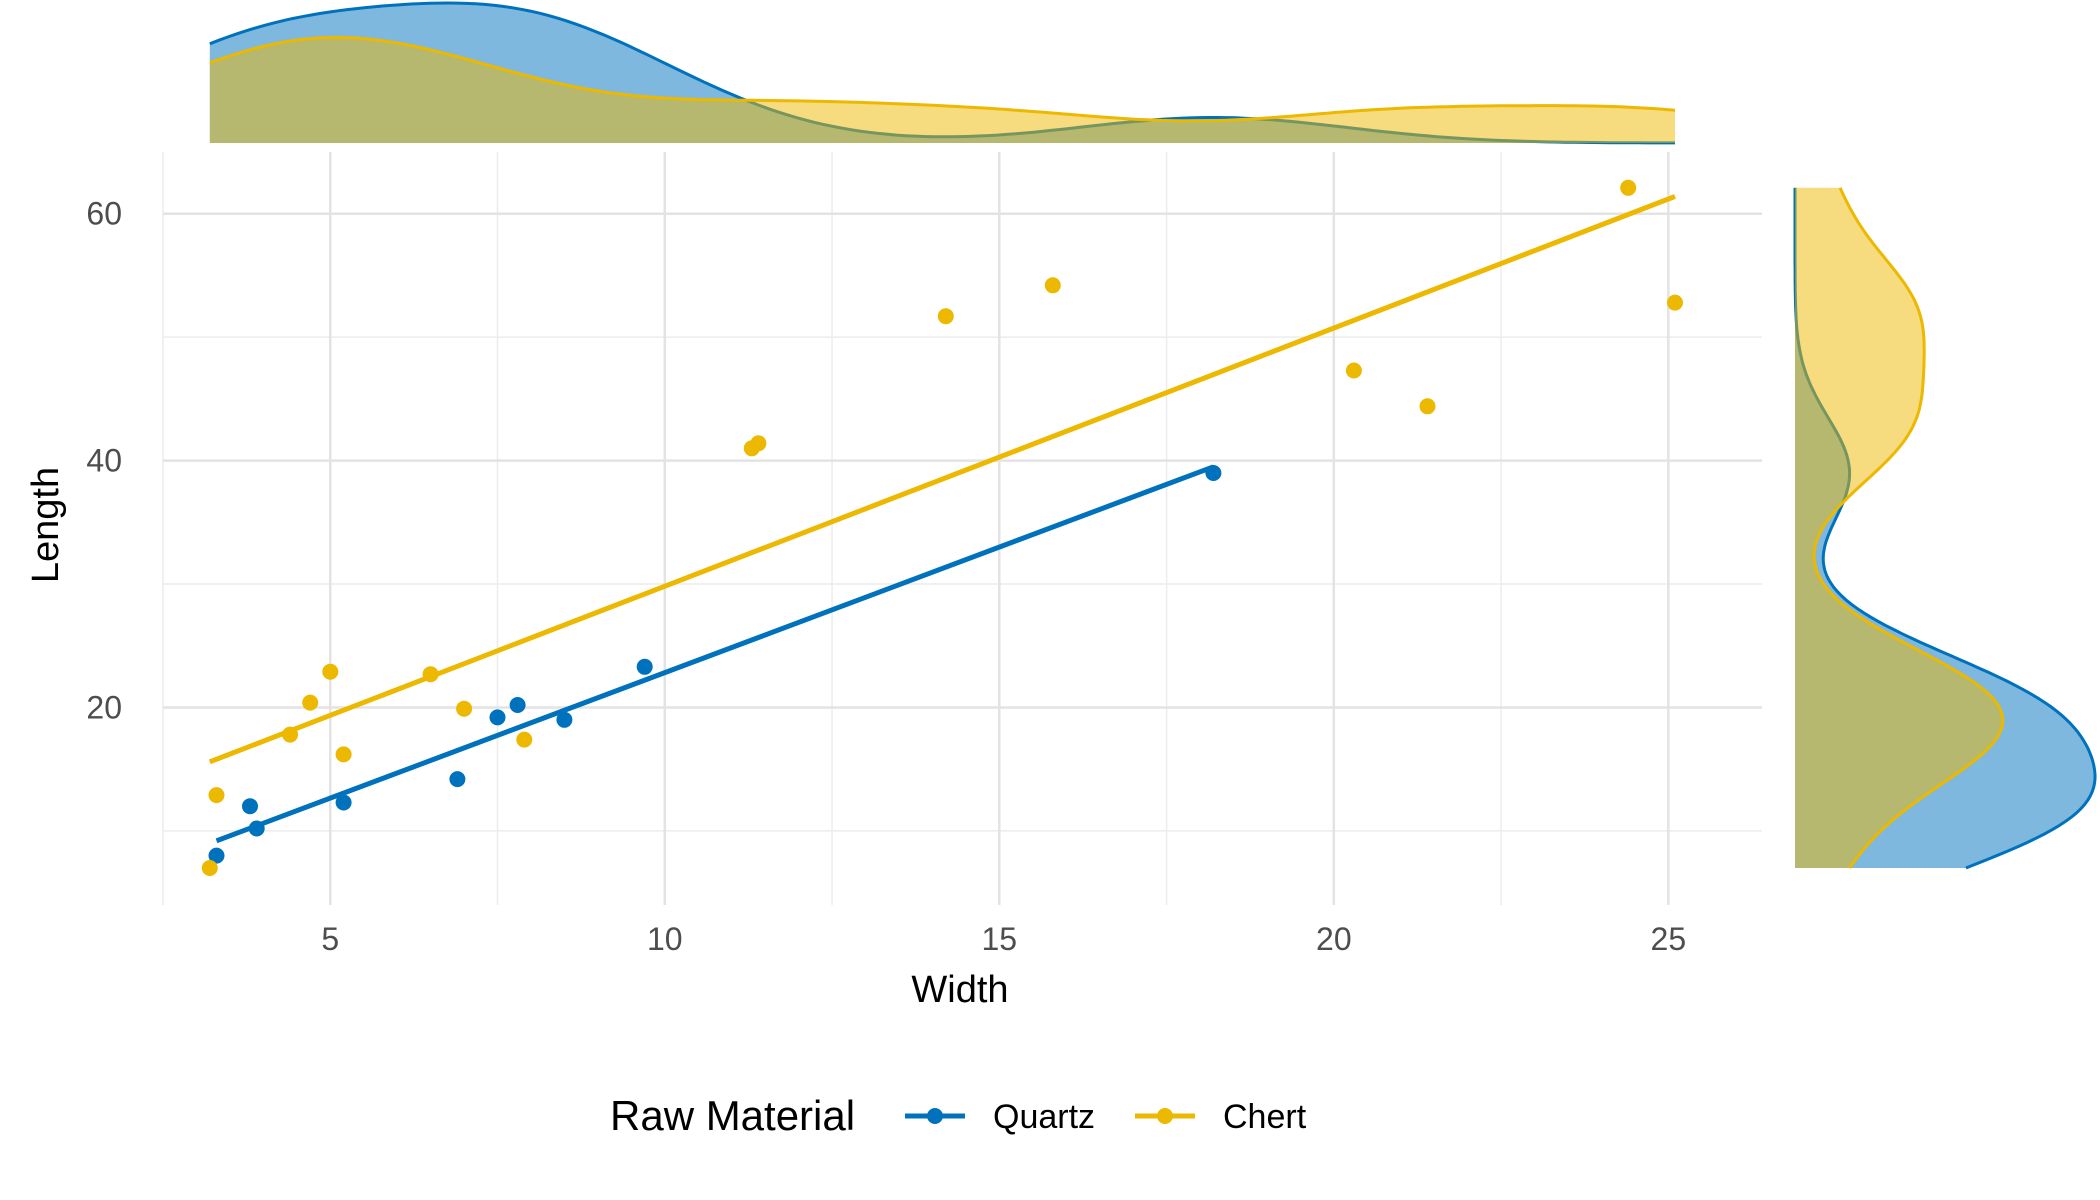  Describe the element at coordinates (330, 939) in the screenshot. I see `x-tick-label: 5` at that location.